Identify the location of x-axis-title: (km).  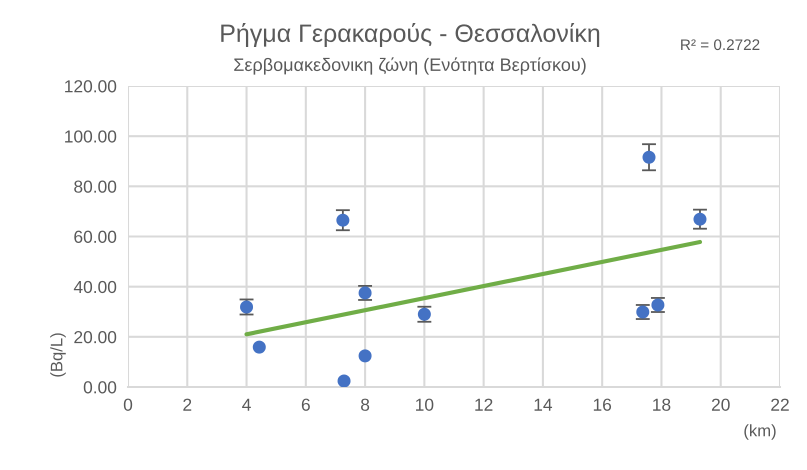
(760, 432).